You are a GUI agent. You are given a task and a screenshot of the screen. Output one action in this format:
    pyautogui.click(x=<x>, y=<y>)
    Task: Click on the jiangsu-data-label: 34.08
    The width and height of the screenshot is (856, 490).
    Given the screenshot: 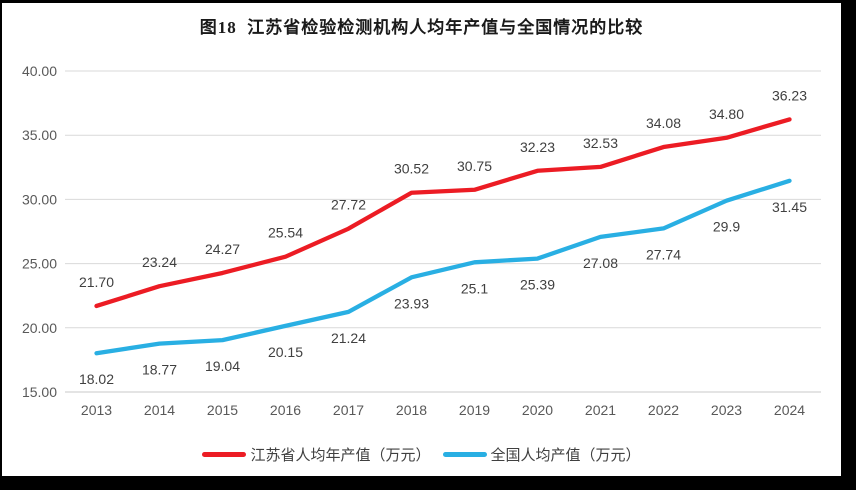 What is the action you would take?
    pyautogui.click(x=663, y=123)
    